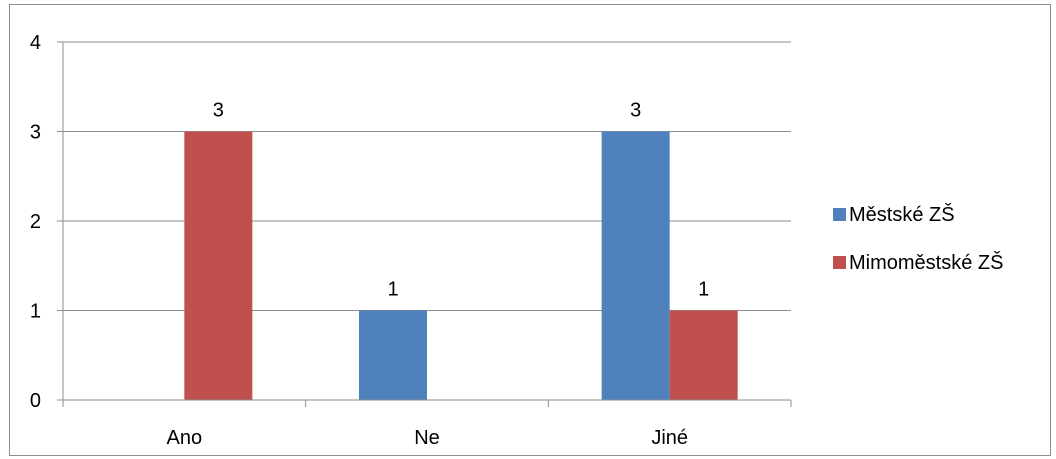 This screenshot has height=459, width=1056. I want to click on x-tick-labels: Ano Ne Jiné, so click(427, 438).